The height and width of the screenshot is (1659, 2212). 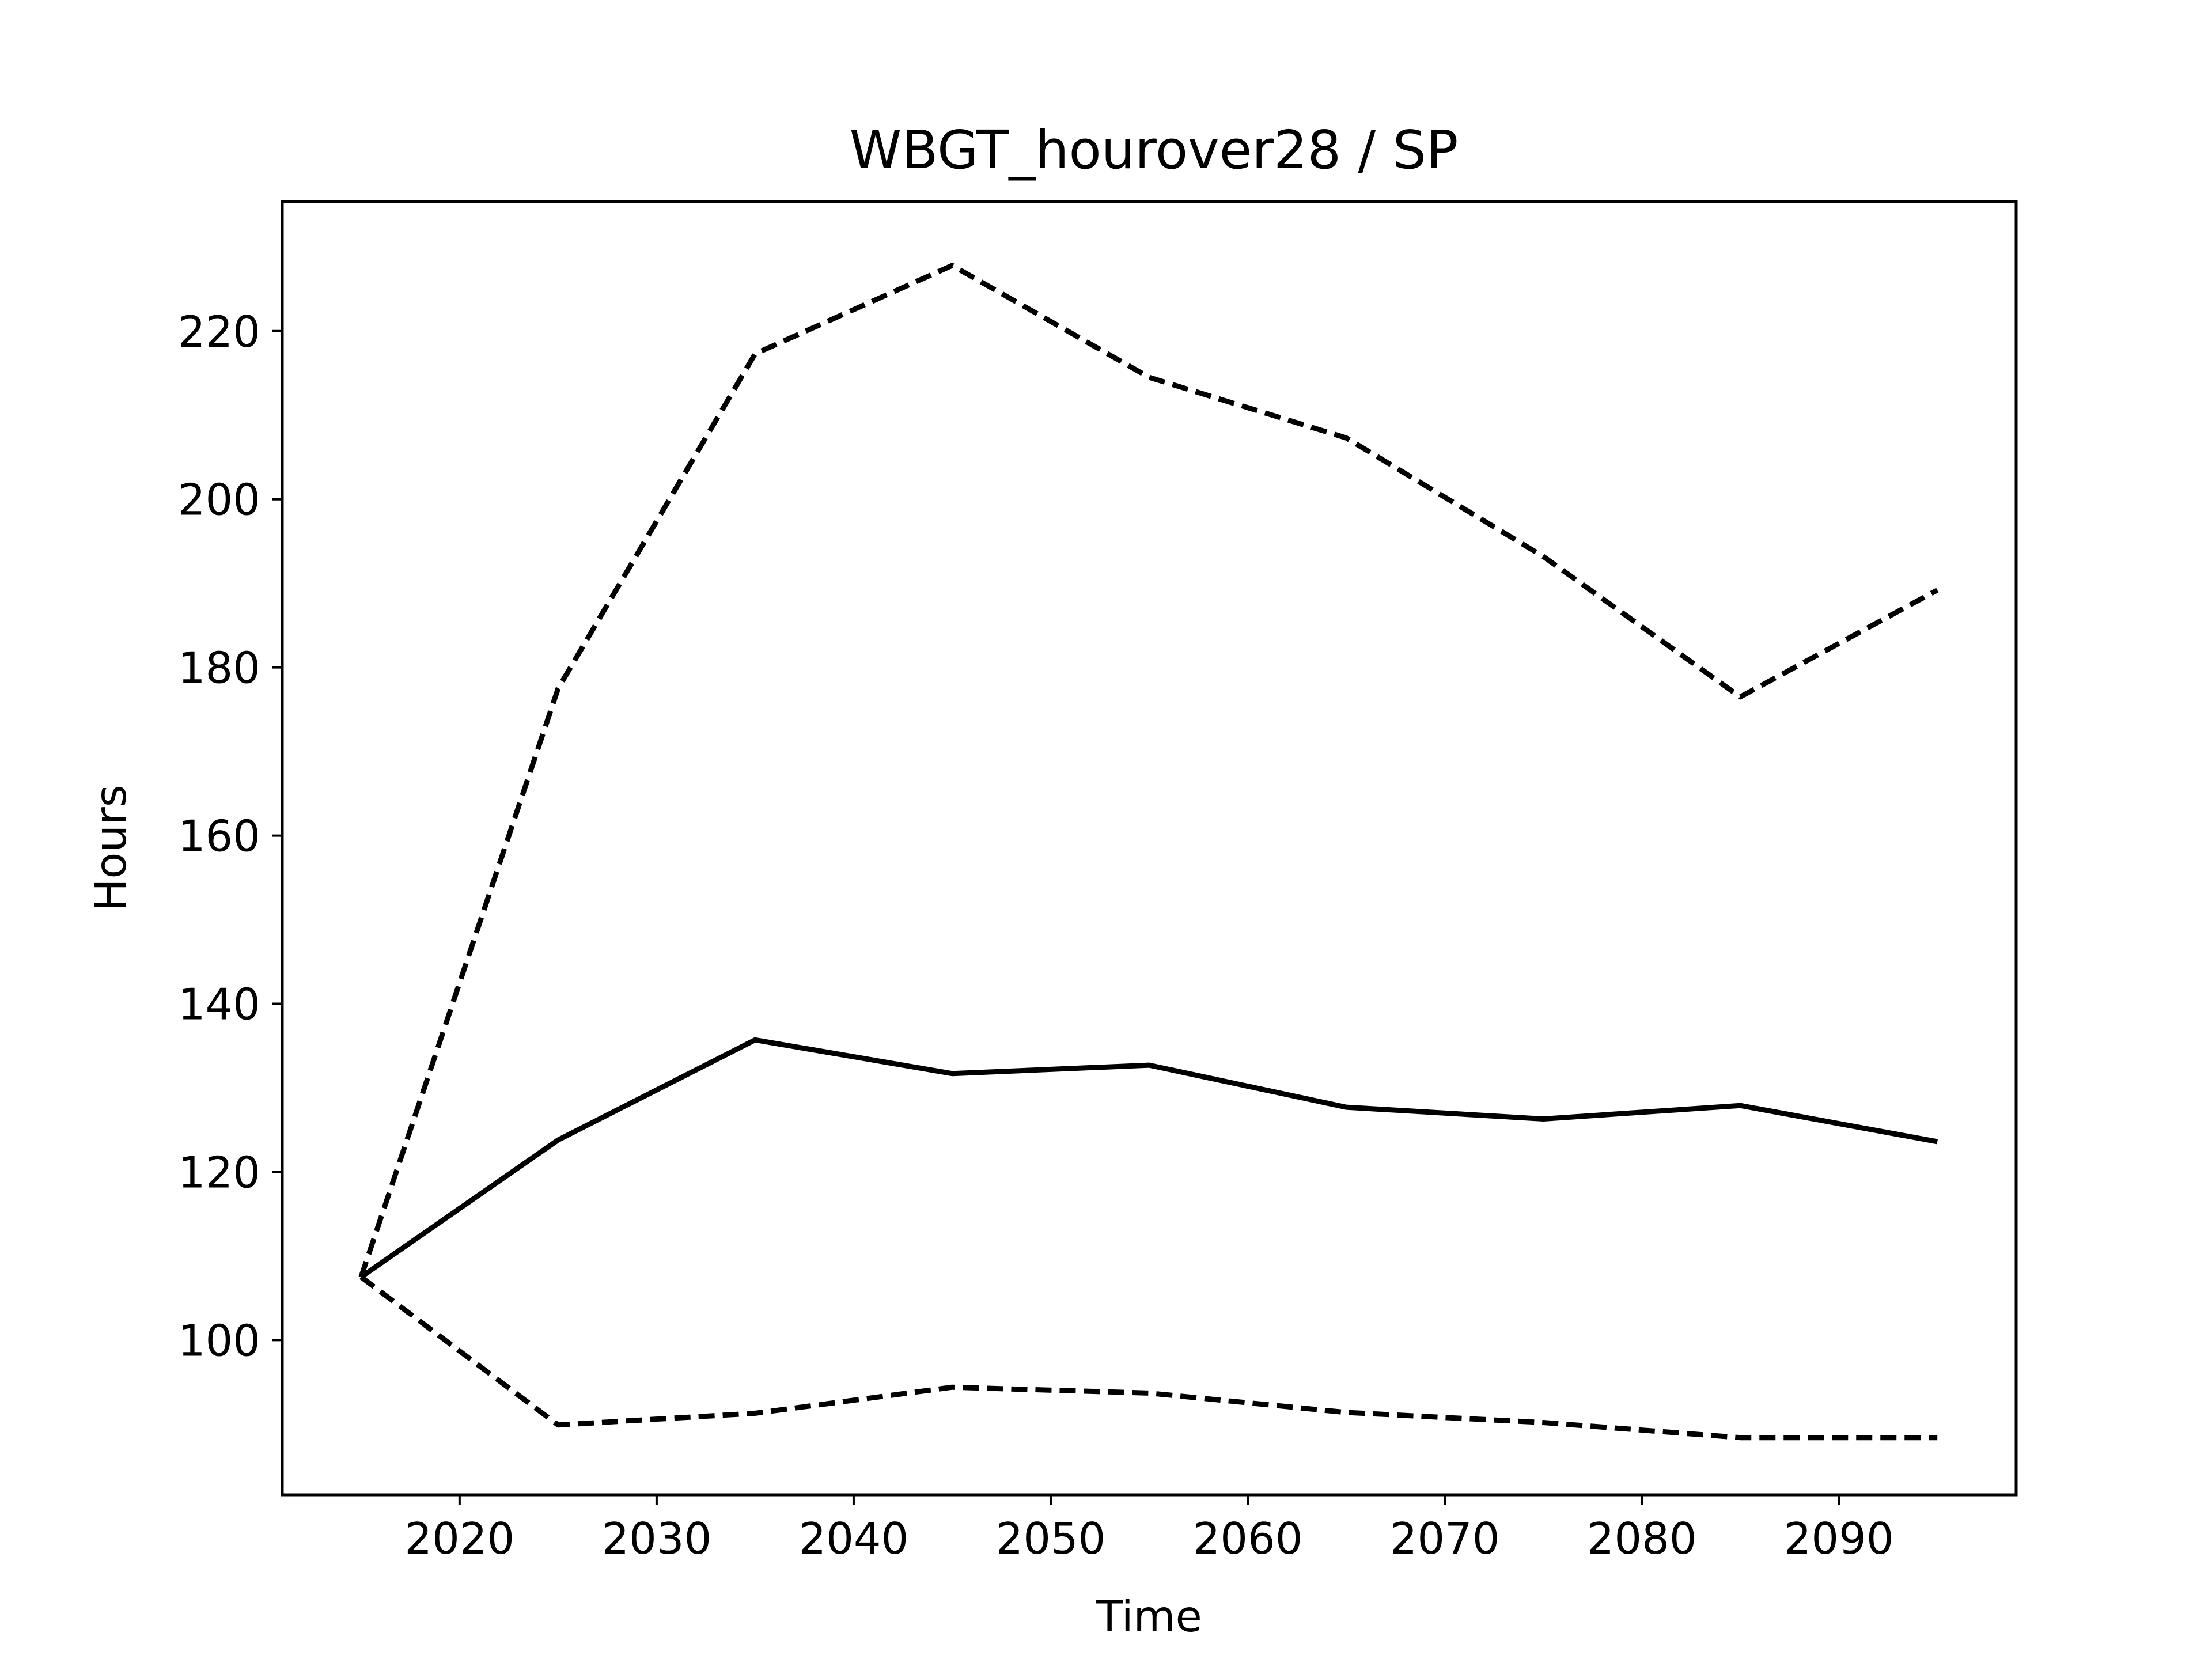 What do you see at coordinates (1148, 1358) in the screenshot?
I see `series-line-lower-bound` at bounding box center [1148, 1358].